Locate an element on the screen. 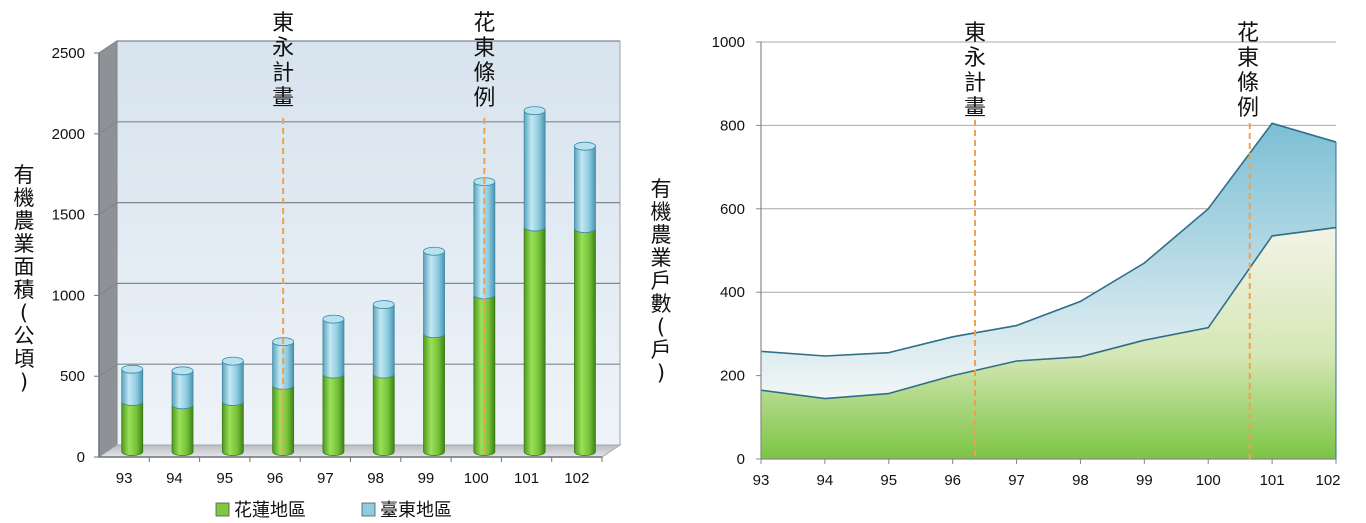 The image size is (1366, 523). legend-item-1: 臺東地區 is located at coordinates (406, 510).